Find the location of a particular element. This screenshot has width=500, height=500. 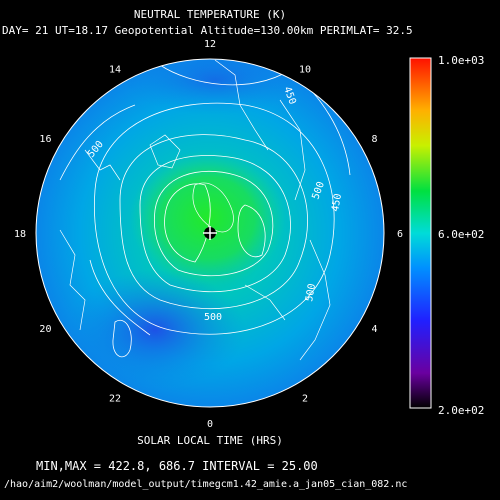

pole-marker is located at coordinates (210, 233).